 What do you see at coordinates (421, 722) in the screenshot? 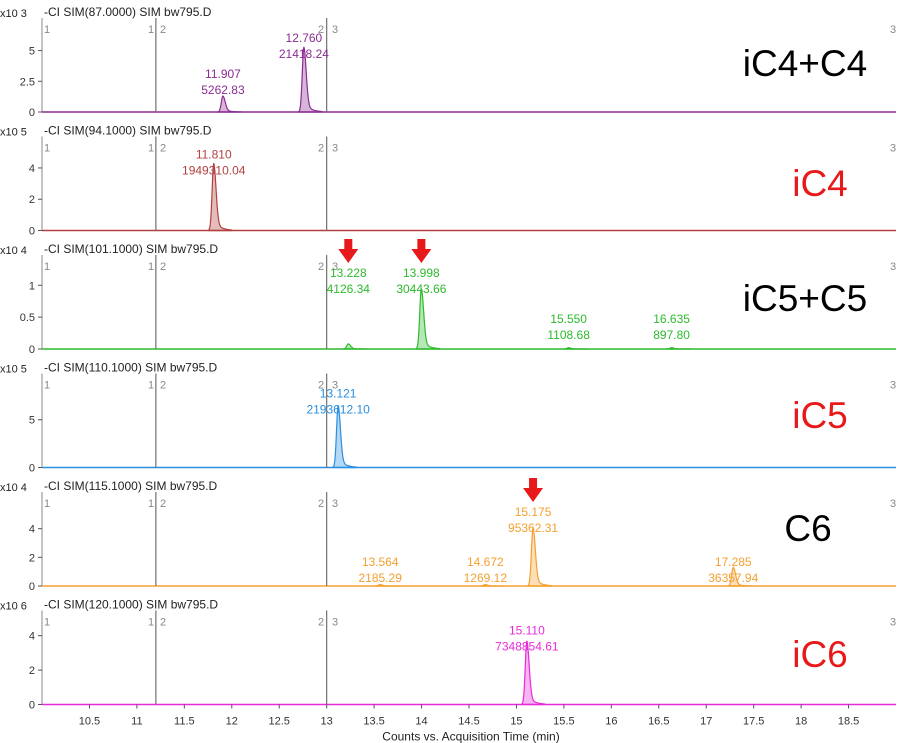
I see `x-tick-label: 14` at bounding box center [421, 722].